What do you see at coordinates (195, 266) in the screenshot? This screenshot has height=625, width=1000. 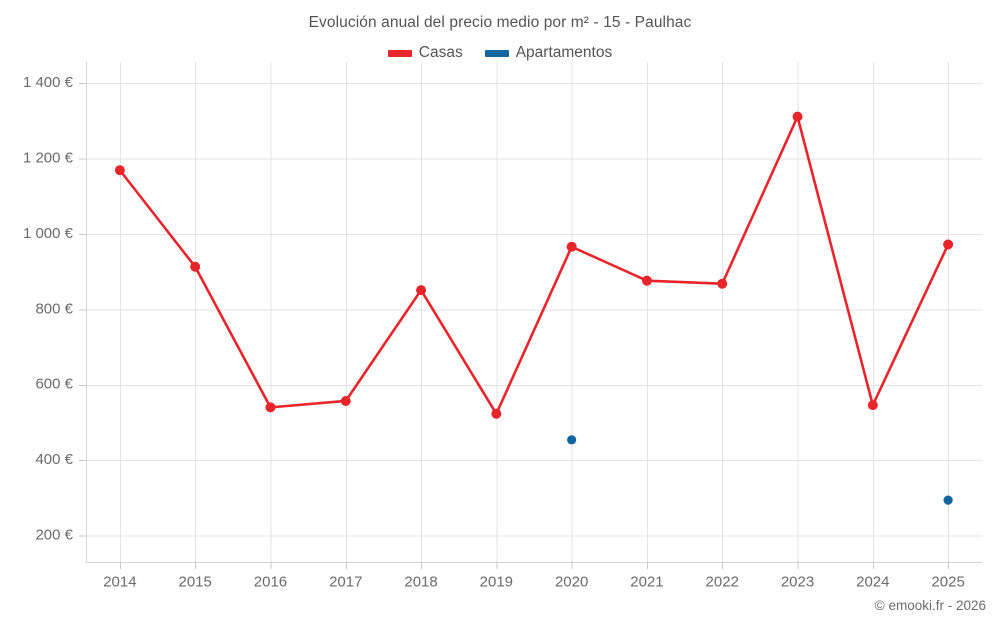 I see `data-point-casas: Casas 2015: 913` at bounding box center [195, 266].